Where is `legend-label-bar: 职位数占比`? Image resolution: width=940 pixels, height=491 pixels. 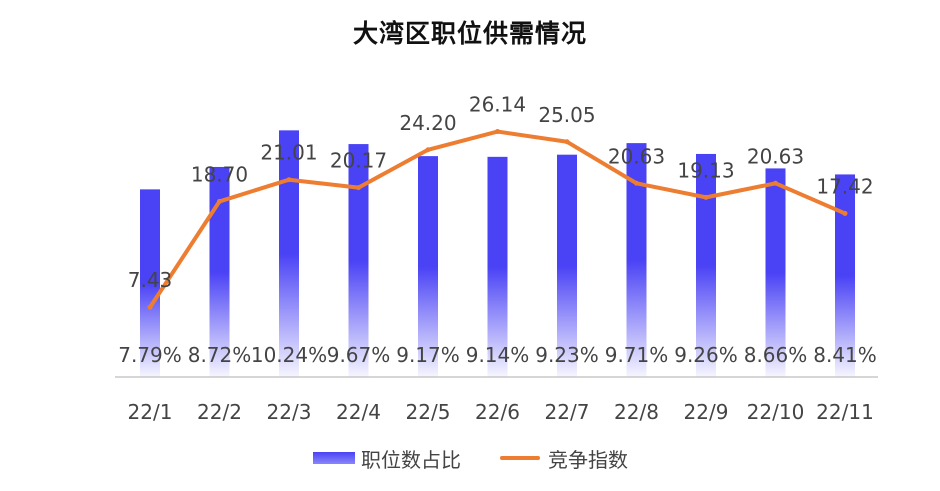
legend-label-bar: 职位数占比 is located at coordinates (411, 459).